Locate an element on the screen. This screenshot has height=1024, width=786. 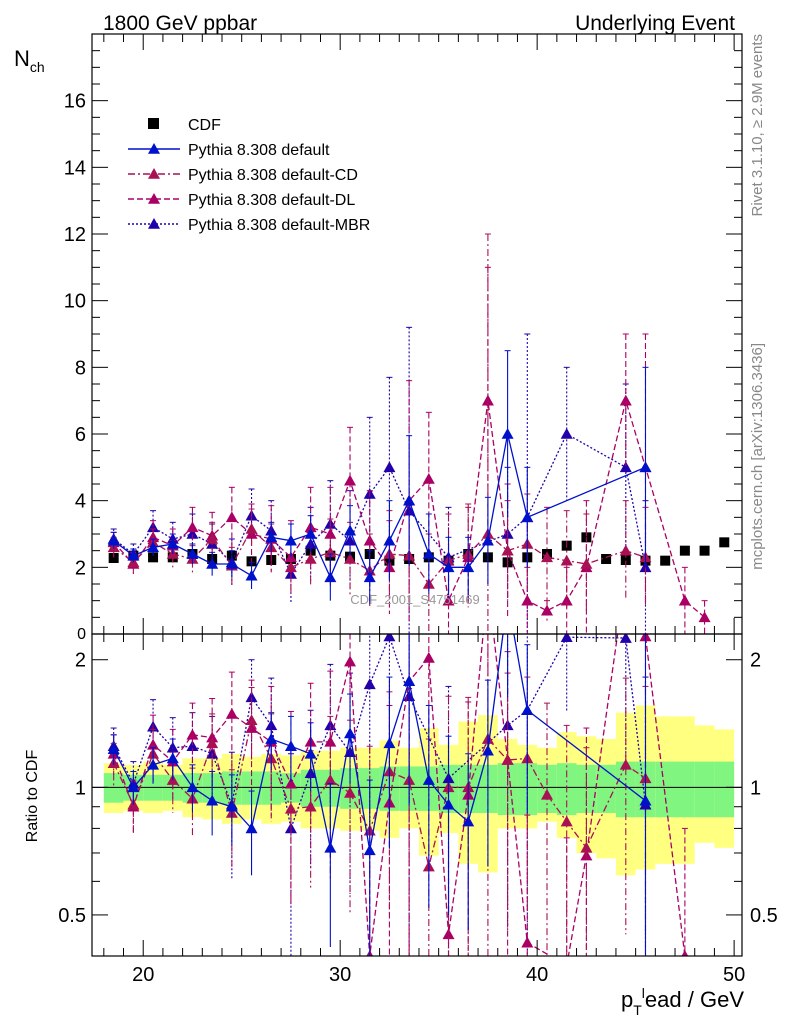
y-tick-label: 6 is located at coordinates (80, 435).